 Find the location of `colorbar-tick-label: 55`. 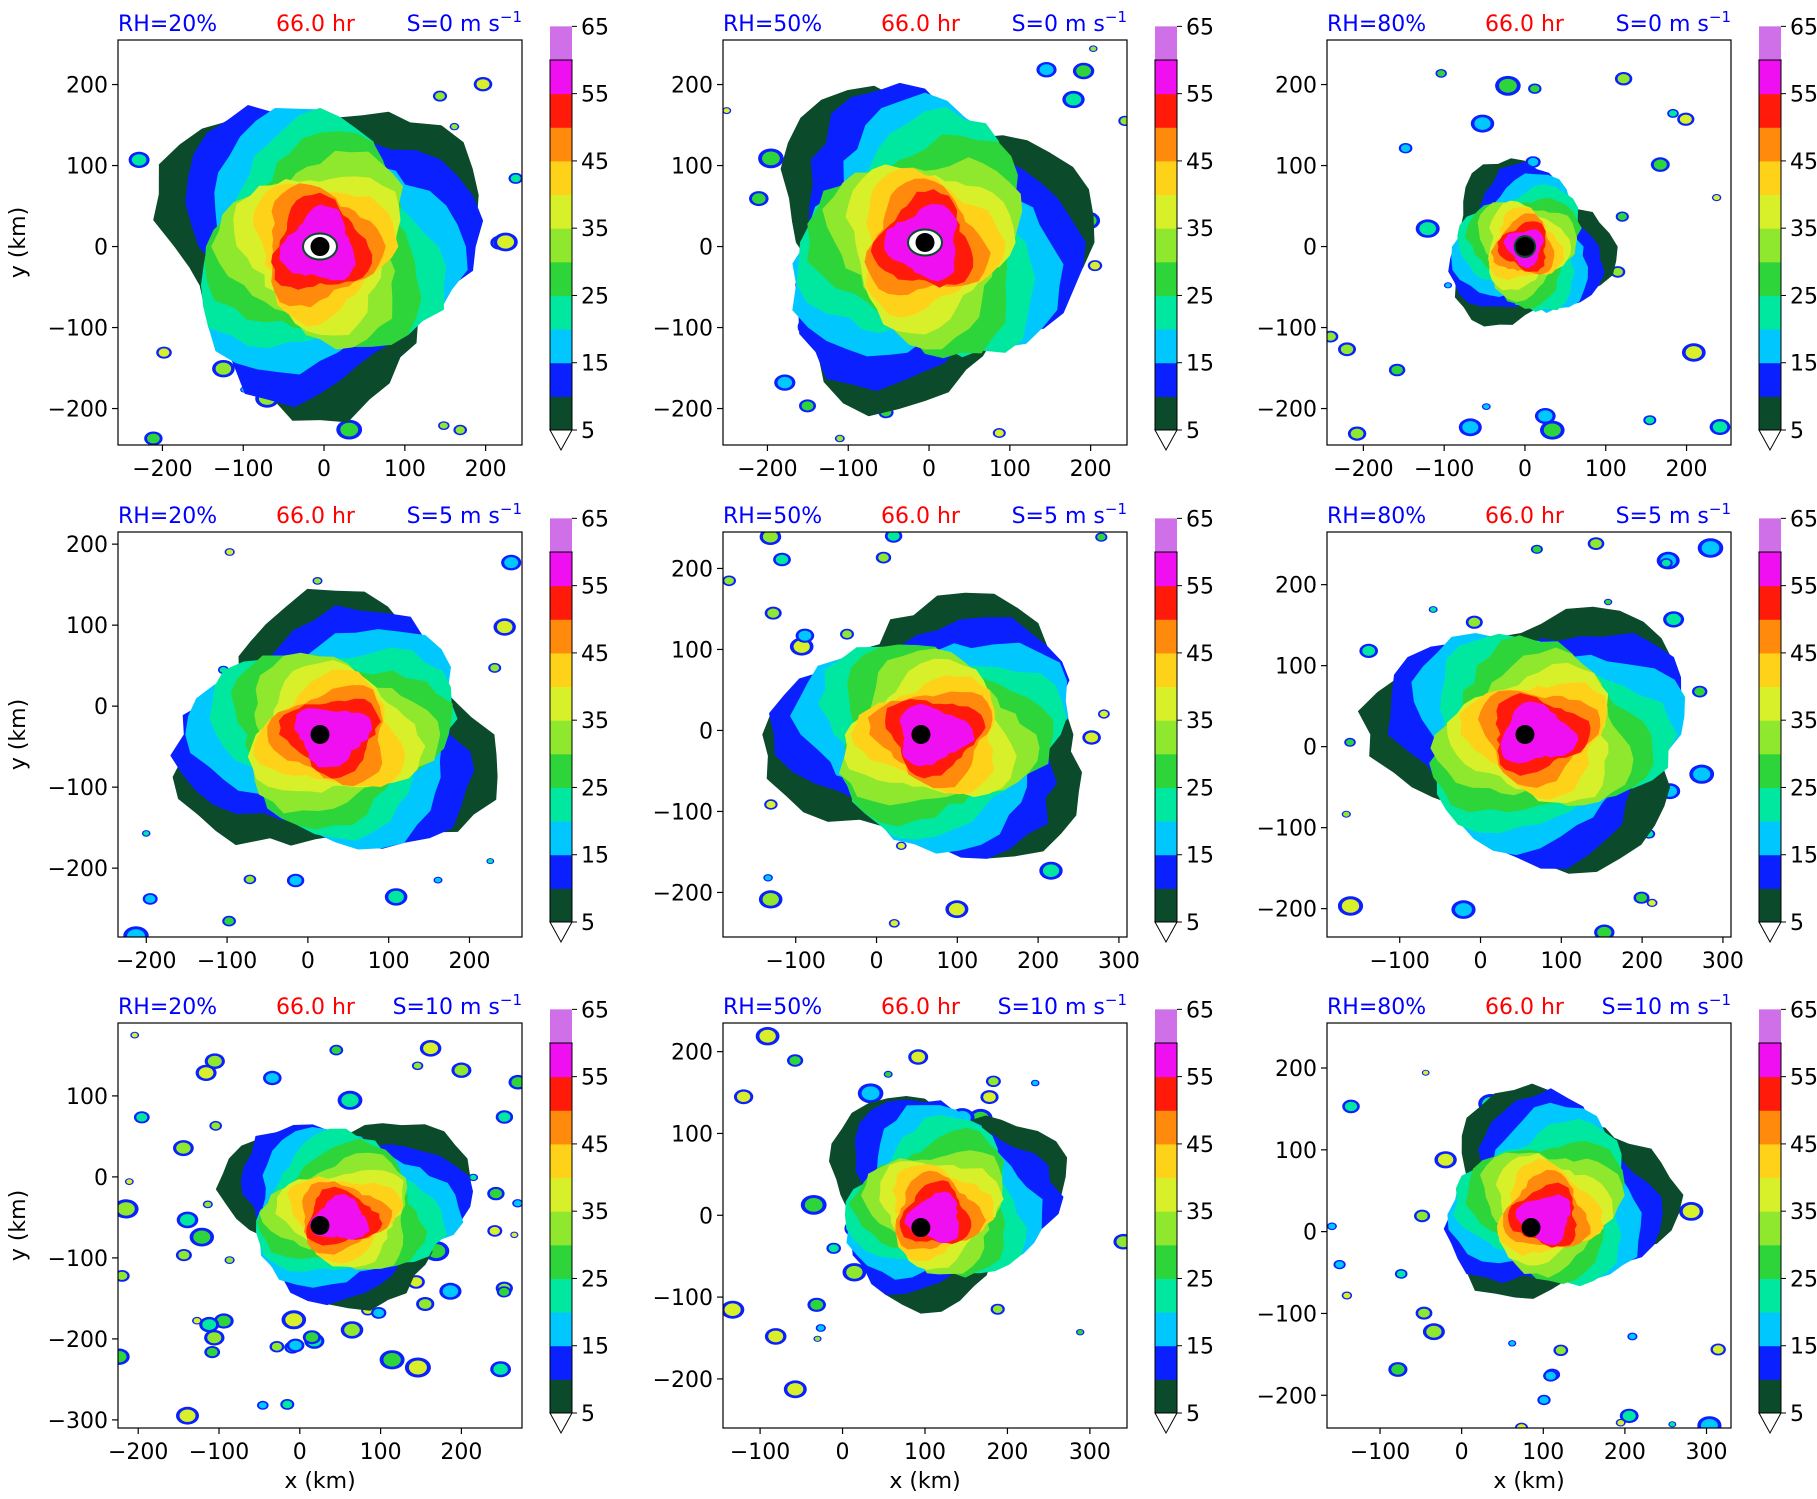

colorbar-tick-label: 55 is located at coordinates (595, 95).